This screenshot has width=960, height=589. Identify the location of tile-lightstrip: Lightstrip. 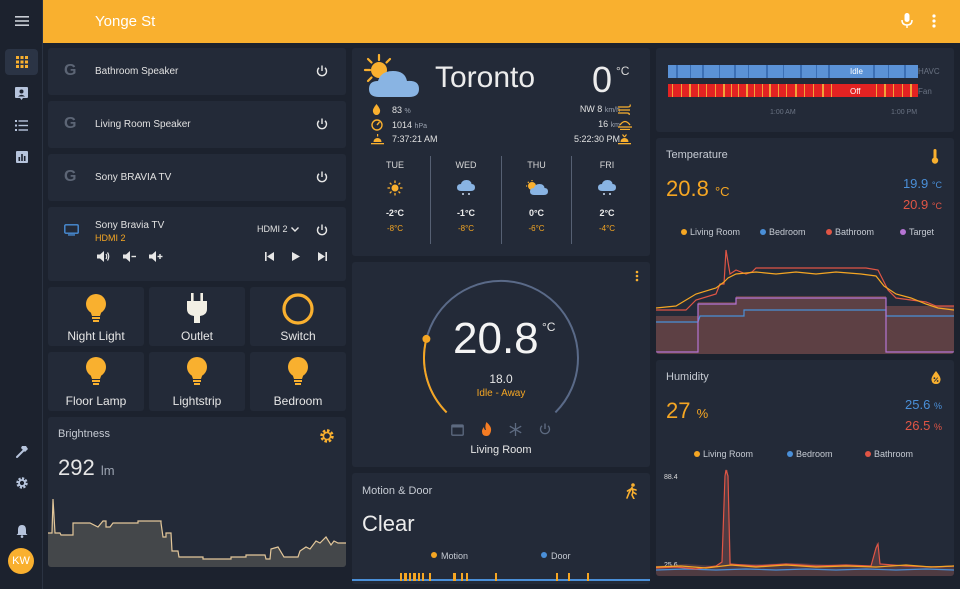
(197, 381).